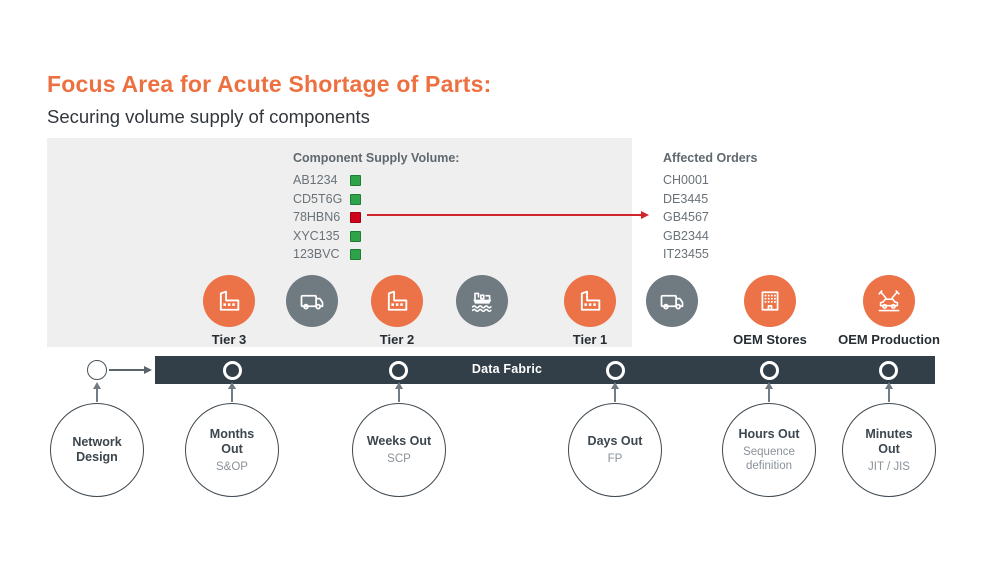 This screenshot has width=1000, height=563. I want to click on affected-orders-heading: Affected Orders, so click(710, 158).